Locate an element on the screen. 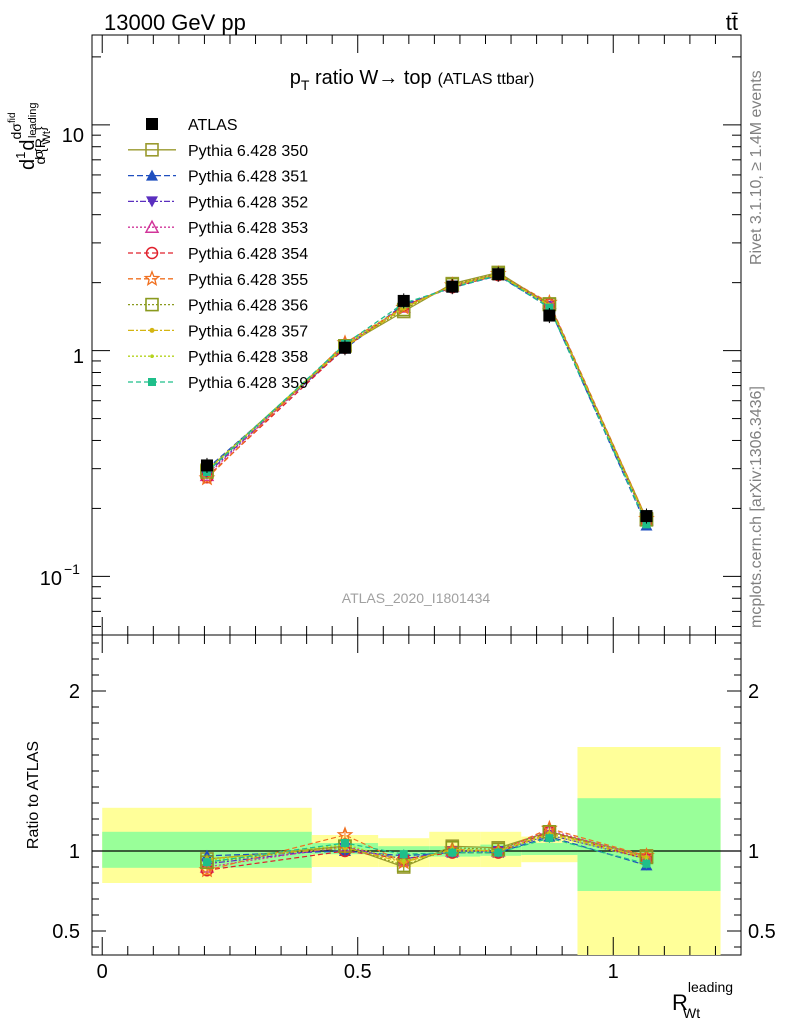  ratio-y-tick-label-left: 1 is located at coordinates (74, 852).